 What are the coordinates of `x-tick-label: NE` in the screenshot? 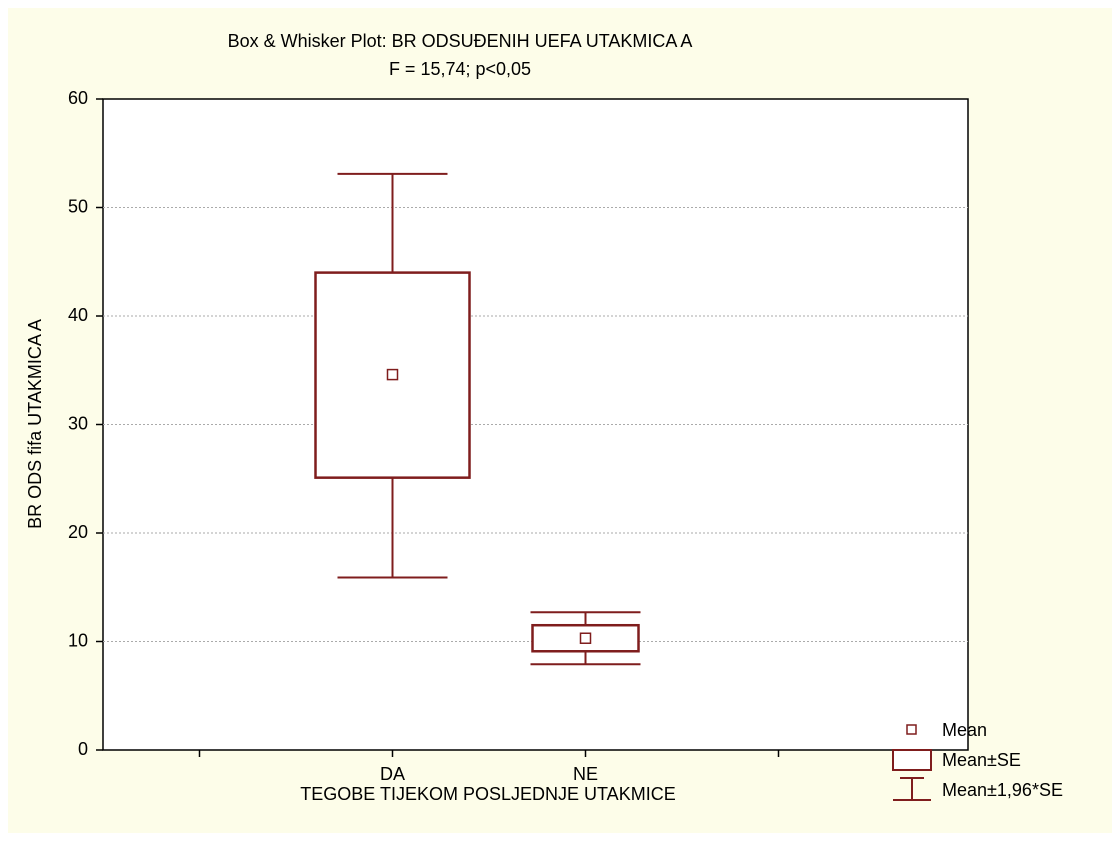 It's located at (585, 774).